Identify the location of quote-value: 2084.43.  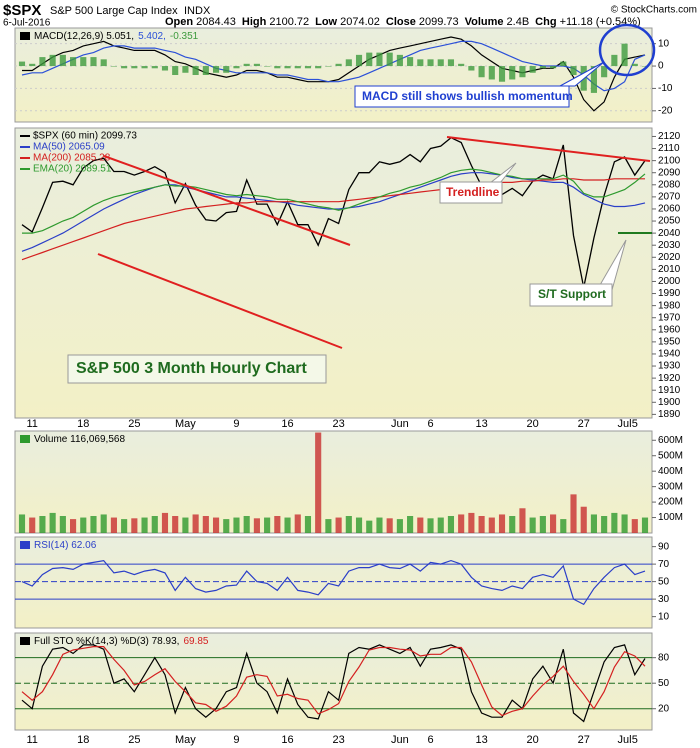
(216, 22).